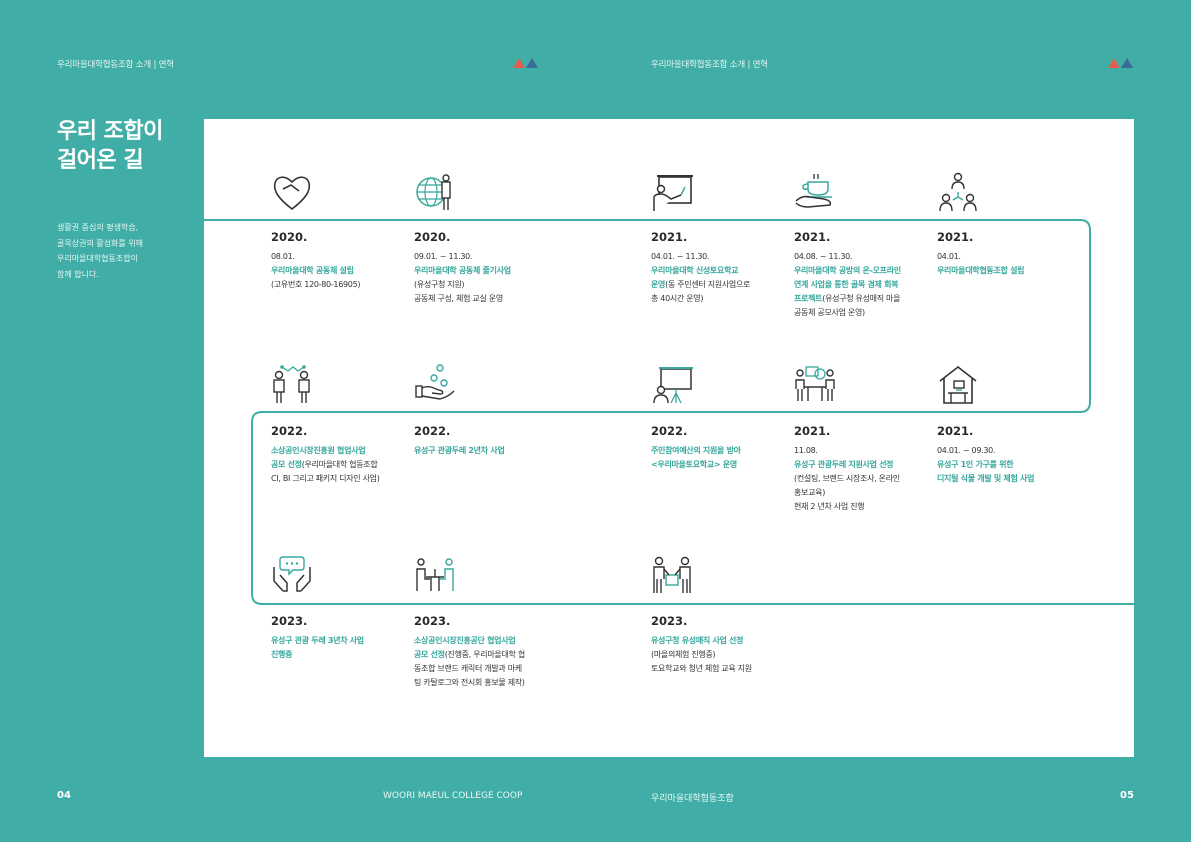 This screenshot has width=1191, height=842. I want to click on intro-line: 골목상권의 활성화를 위해, so click(100, 243).